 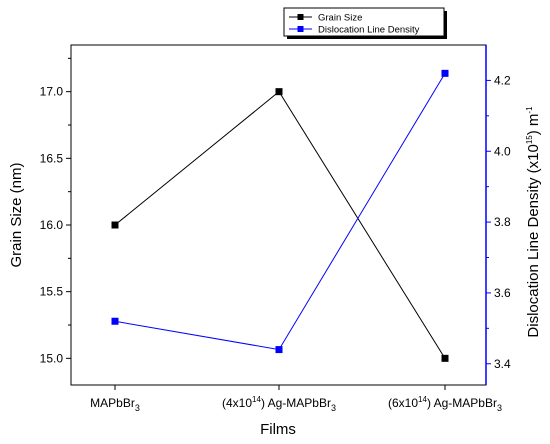 I want to click on y2-tick-label: 4.0, so click(x=502, y=151).